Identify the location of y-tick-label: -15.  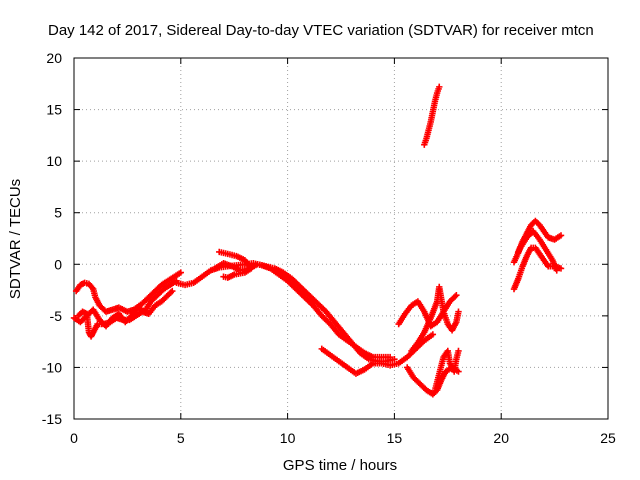
(52, 419).